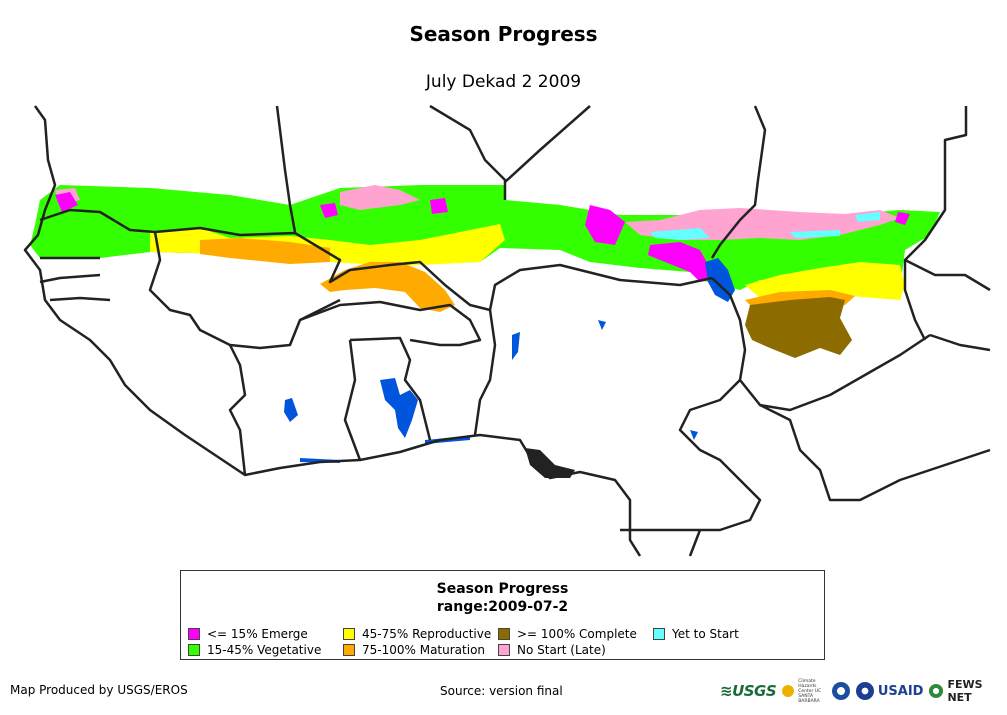 The width and height of the screenshot is (1007, 715). Describe the element at coordinates (503, 82) in the screenshot. I see `map-subtitle: July Dekad 2 2009` at that location.